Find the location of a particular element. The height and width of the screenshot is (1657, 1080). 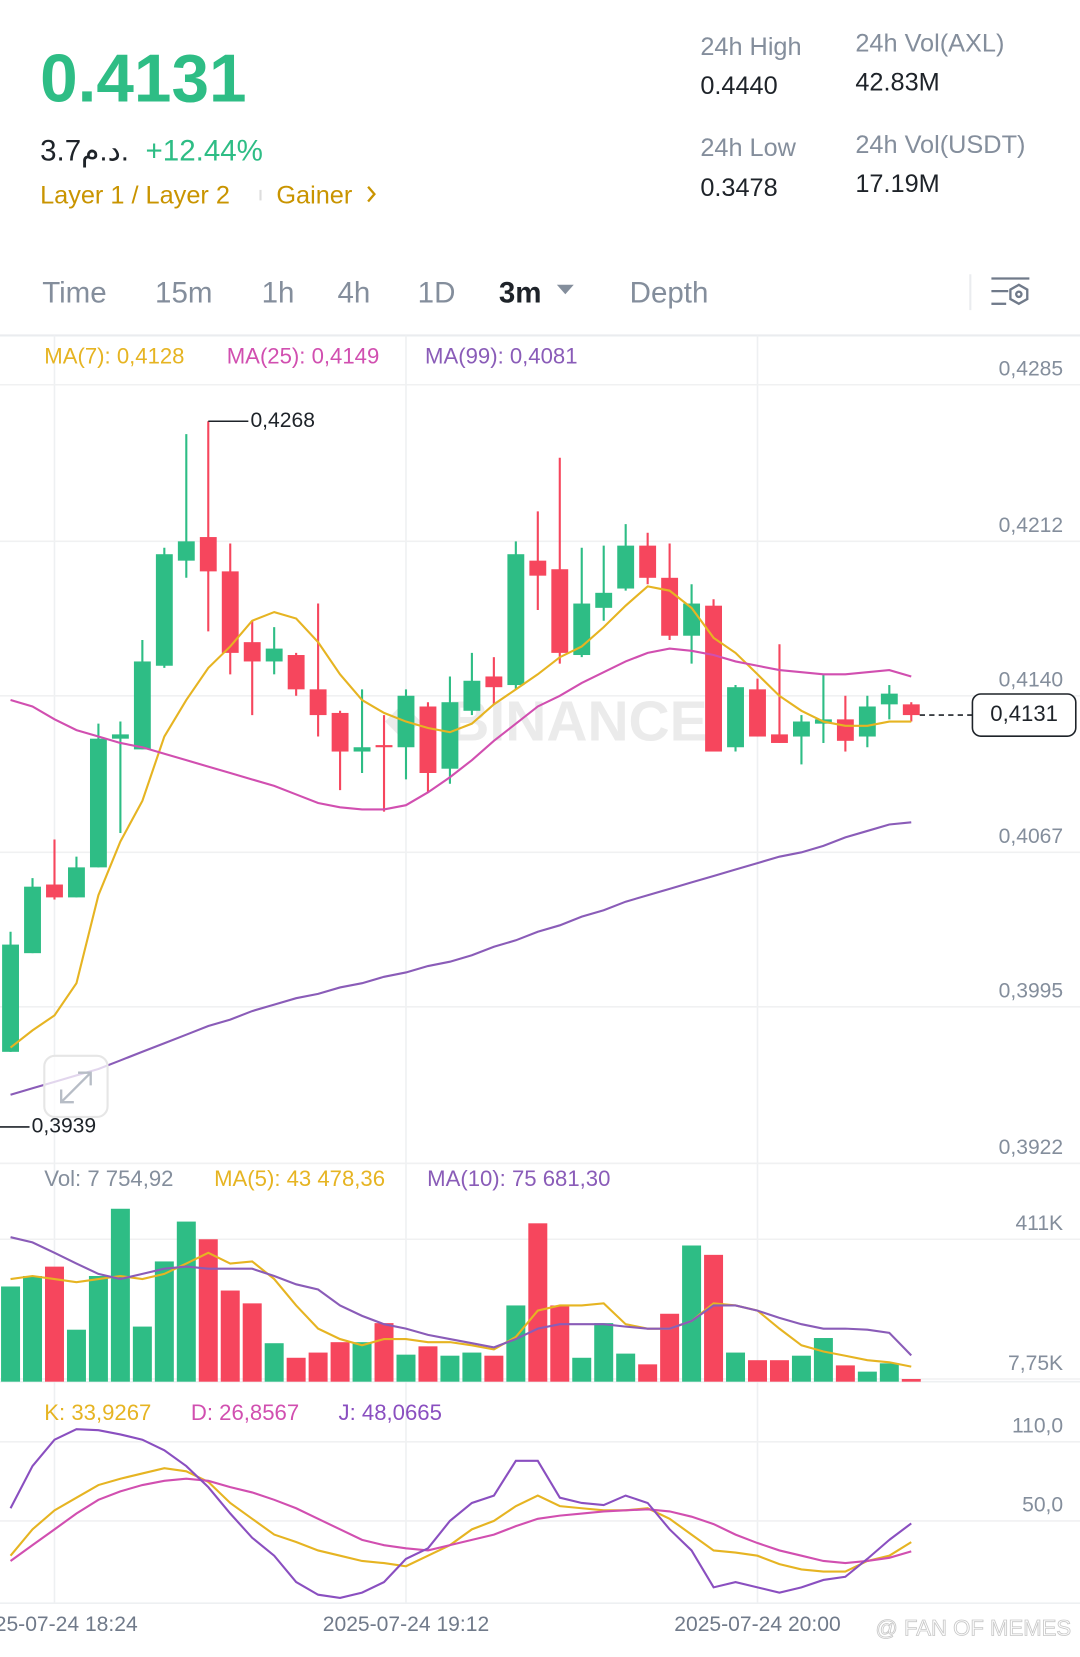

legend-entry: MA(10): 75 681,30 is located at coordinates (518, 1178).